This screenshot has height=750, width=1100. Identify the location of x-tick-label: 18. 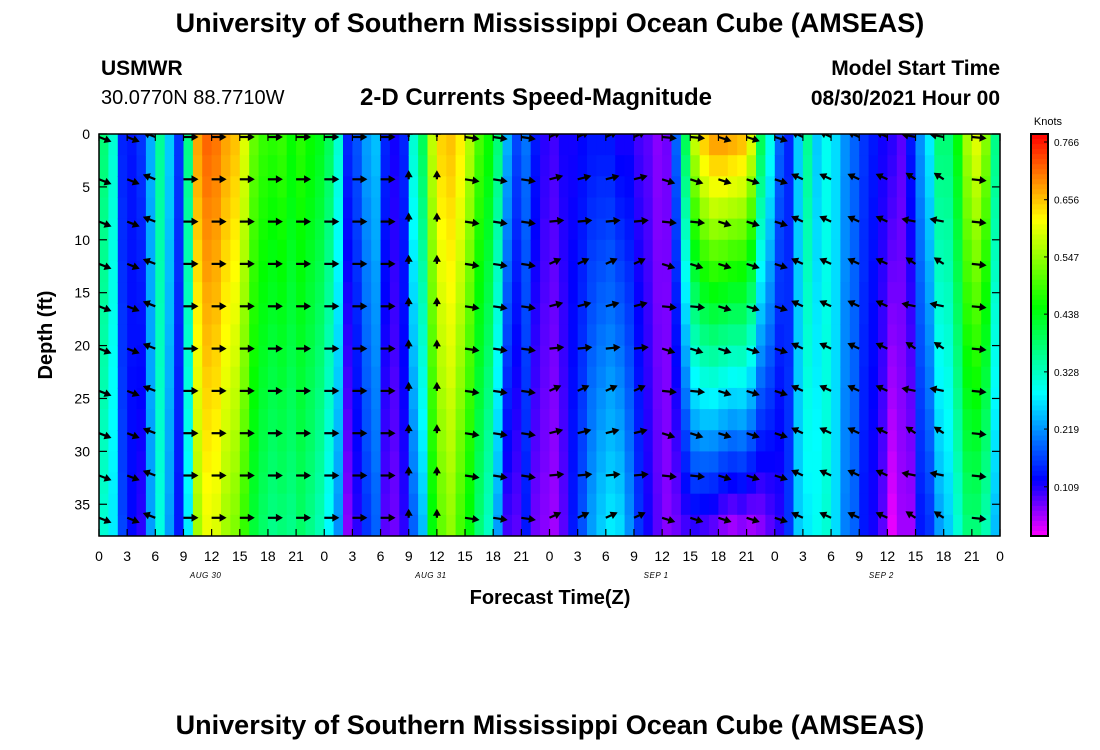
(268, 556).